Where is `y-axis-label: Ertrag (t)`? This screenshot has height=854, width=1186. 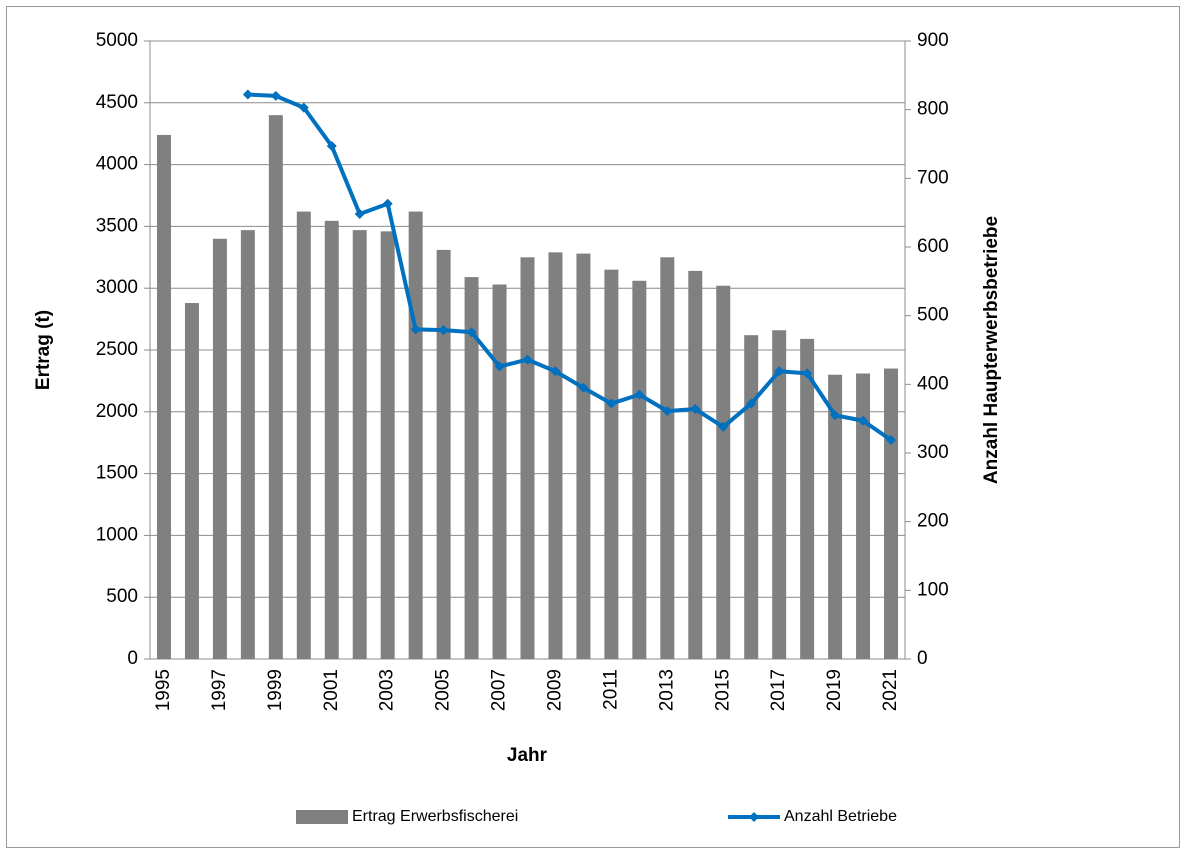
y-axis-label: Ertrag (t) is located at coordinates (43, 350).